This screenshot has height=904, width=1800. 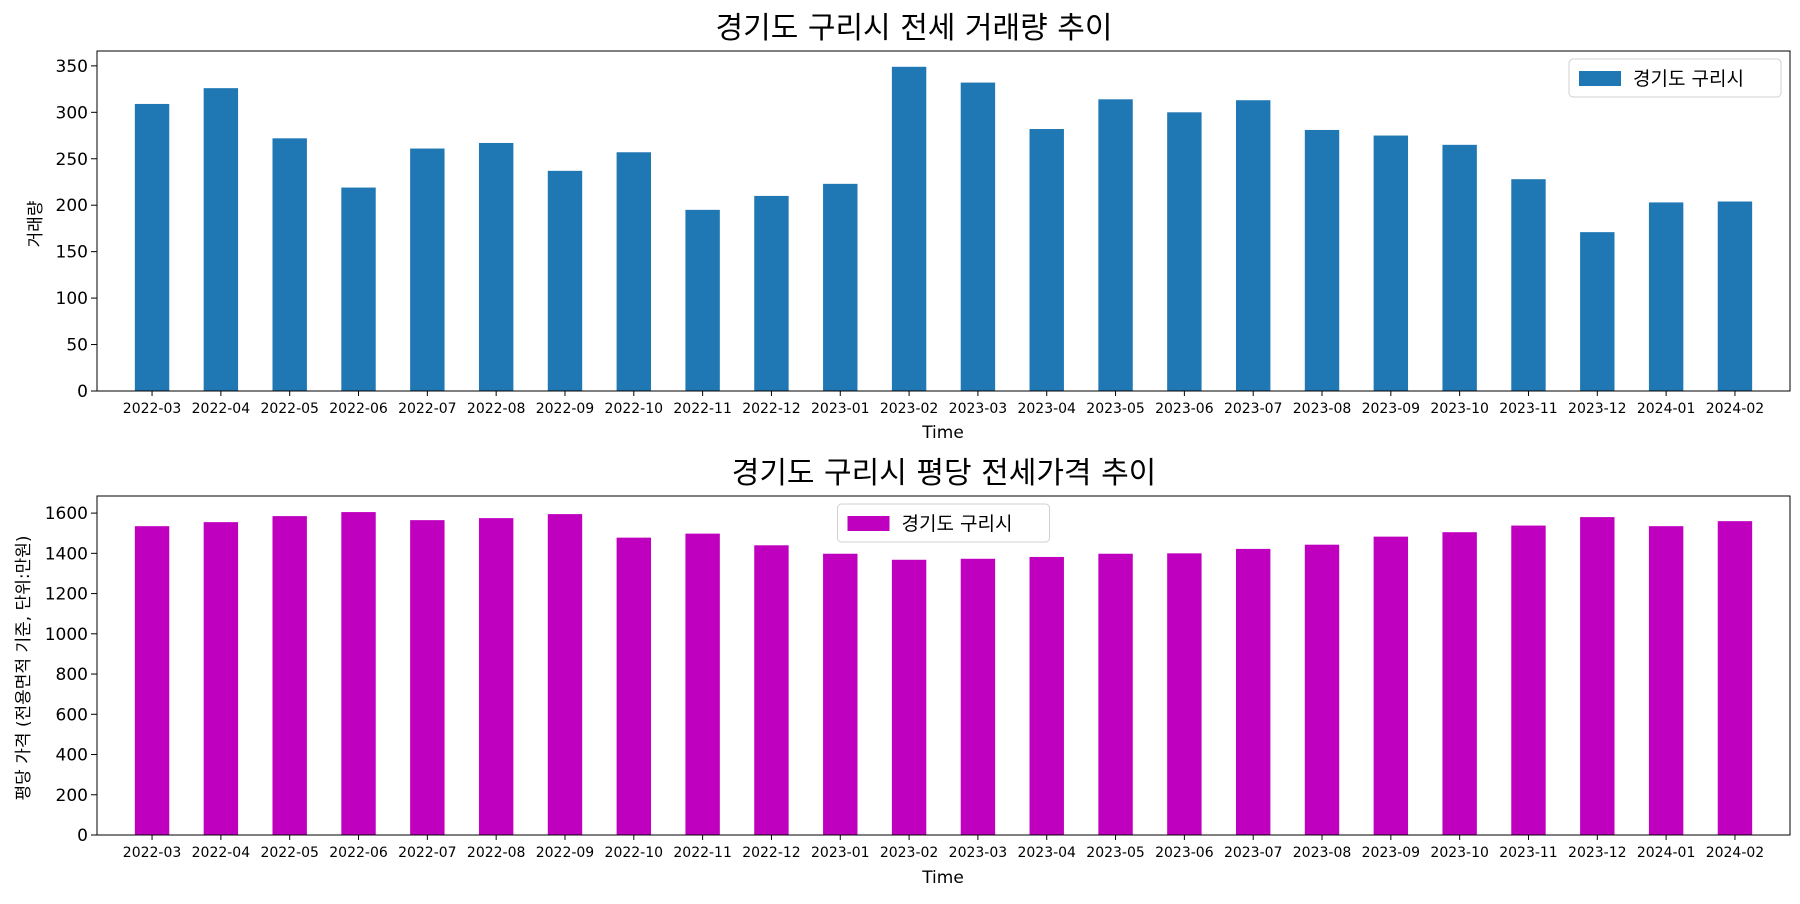 What do you see at coordinates (702, 853) in the screenshot?
I see `price-x-tick-label: 2022-11` at bounding box center [702, 853].